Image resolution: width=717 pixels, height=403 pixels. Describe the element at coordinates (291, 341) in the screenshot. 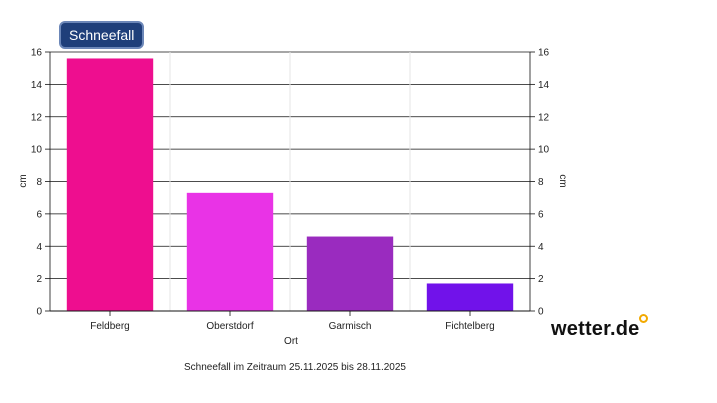

I see `x-axis-label: Ort` at that location.